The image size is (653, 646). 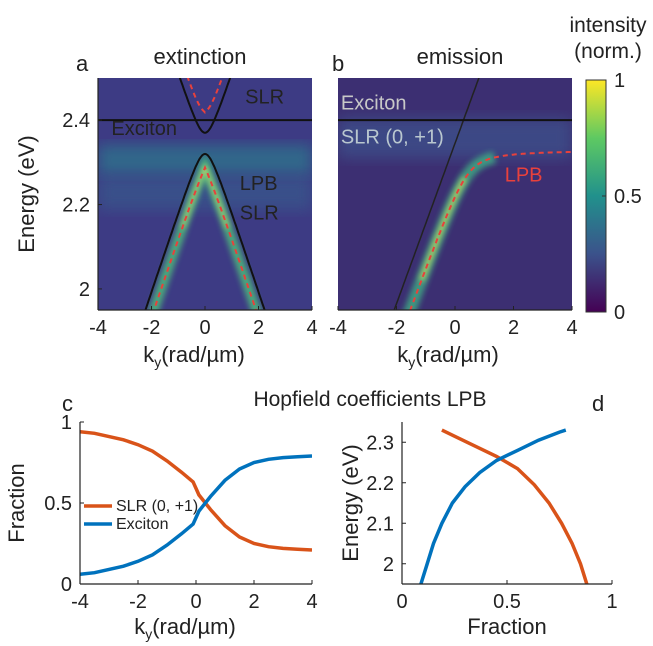 What do you see at coordinates (26, 193) in the screenshot?
I see `panel-a-ylabel: Energy (eV)` at bounding box center [26, 193].